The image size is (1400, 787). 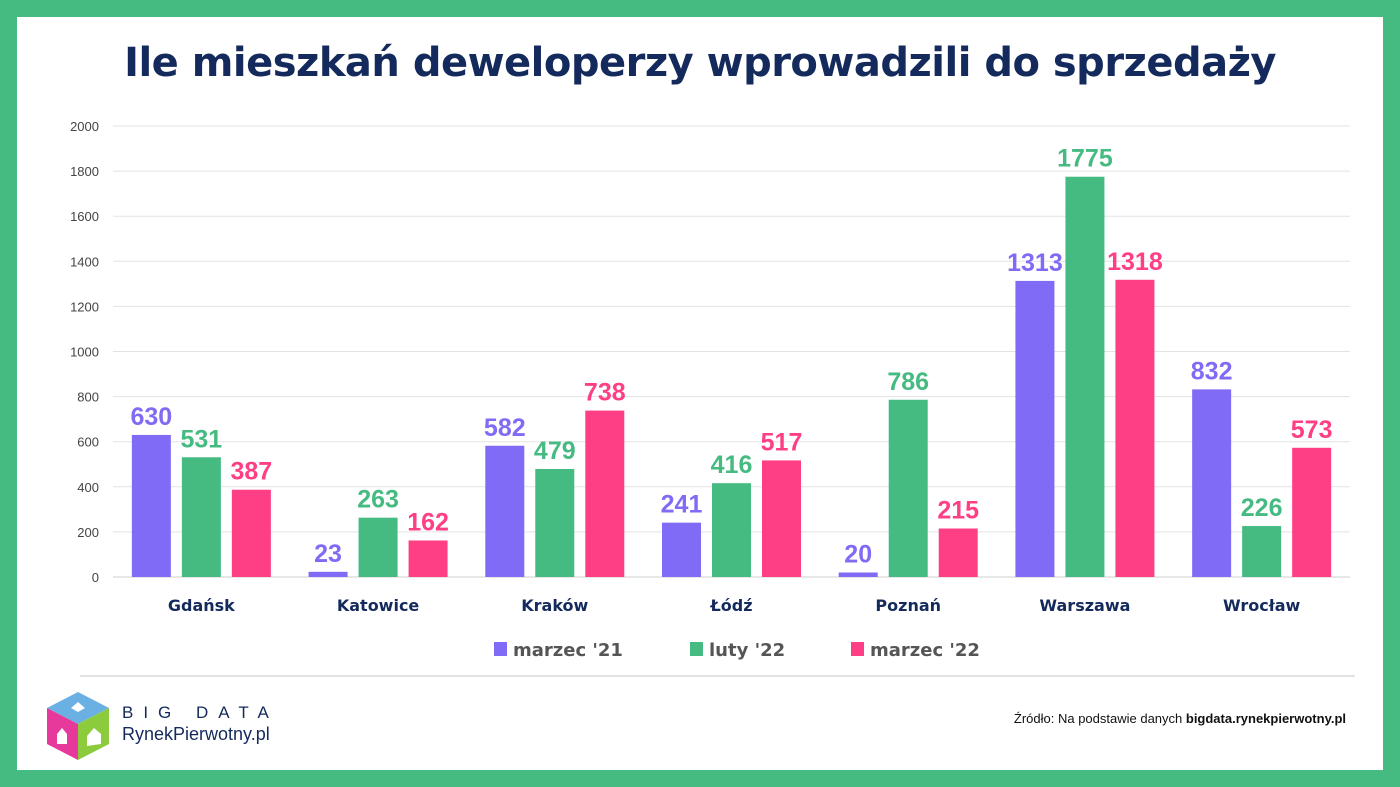 What do you see at coordinates (1261, 605) in the screenshot?
I see `x-tick-label: Wrocław` at bounding box center [1261, 605].